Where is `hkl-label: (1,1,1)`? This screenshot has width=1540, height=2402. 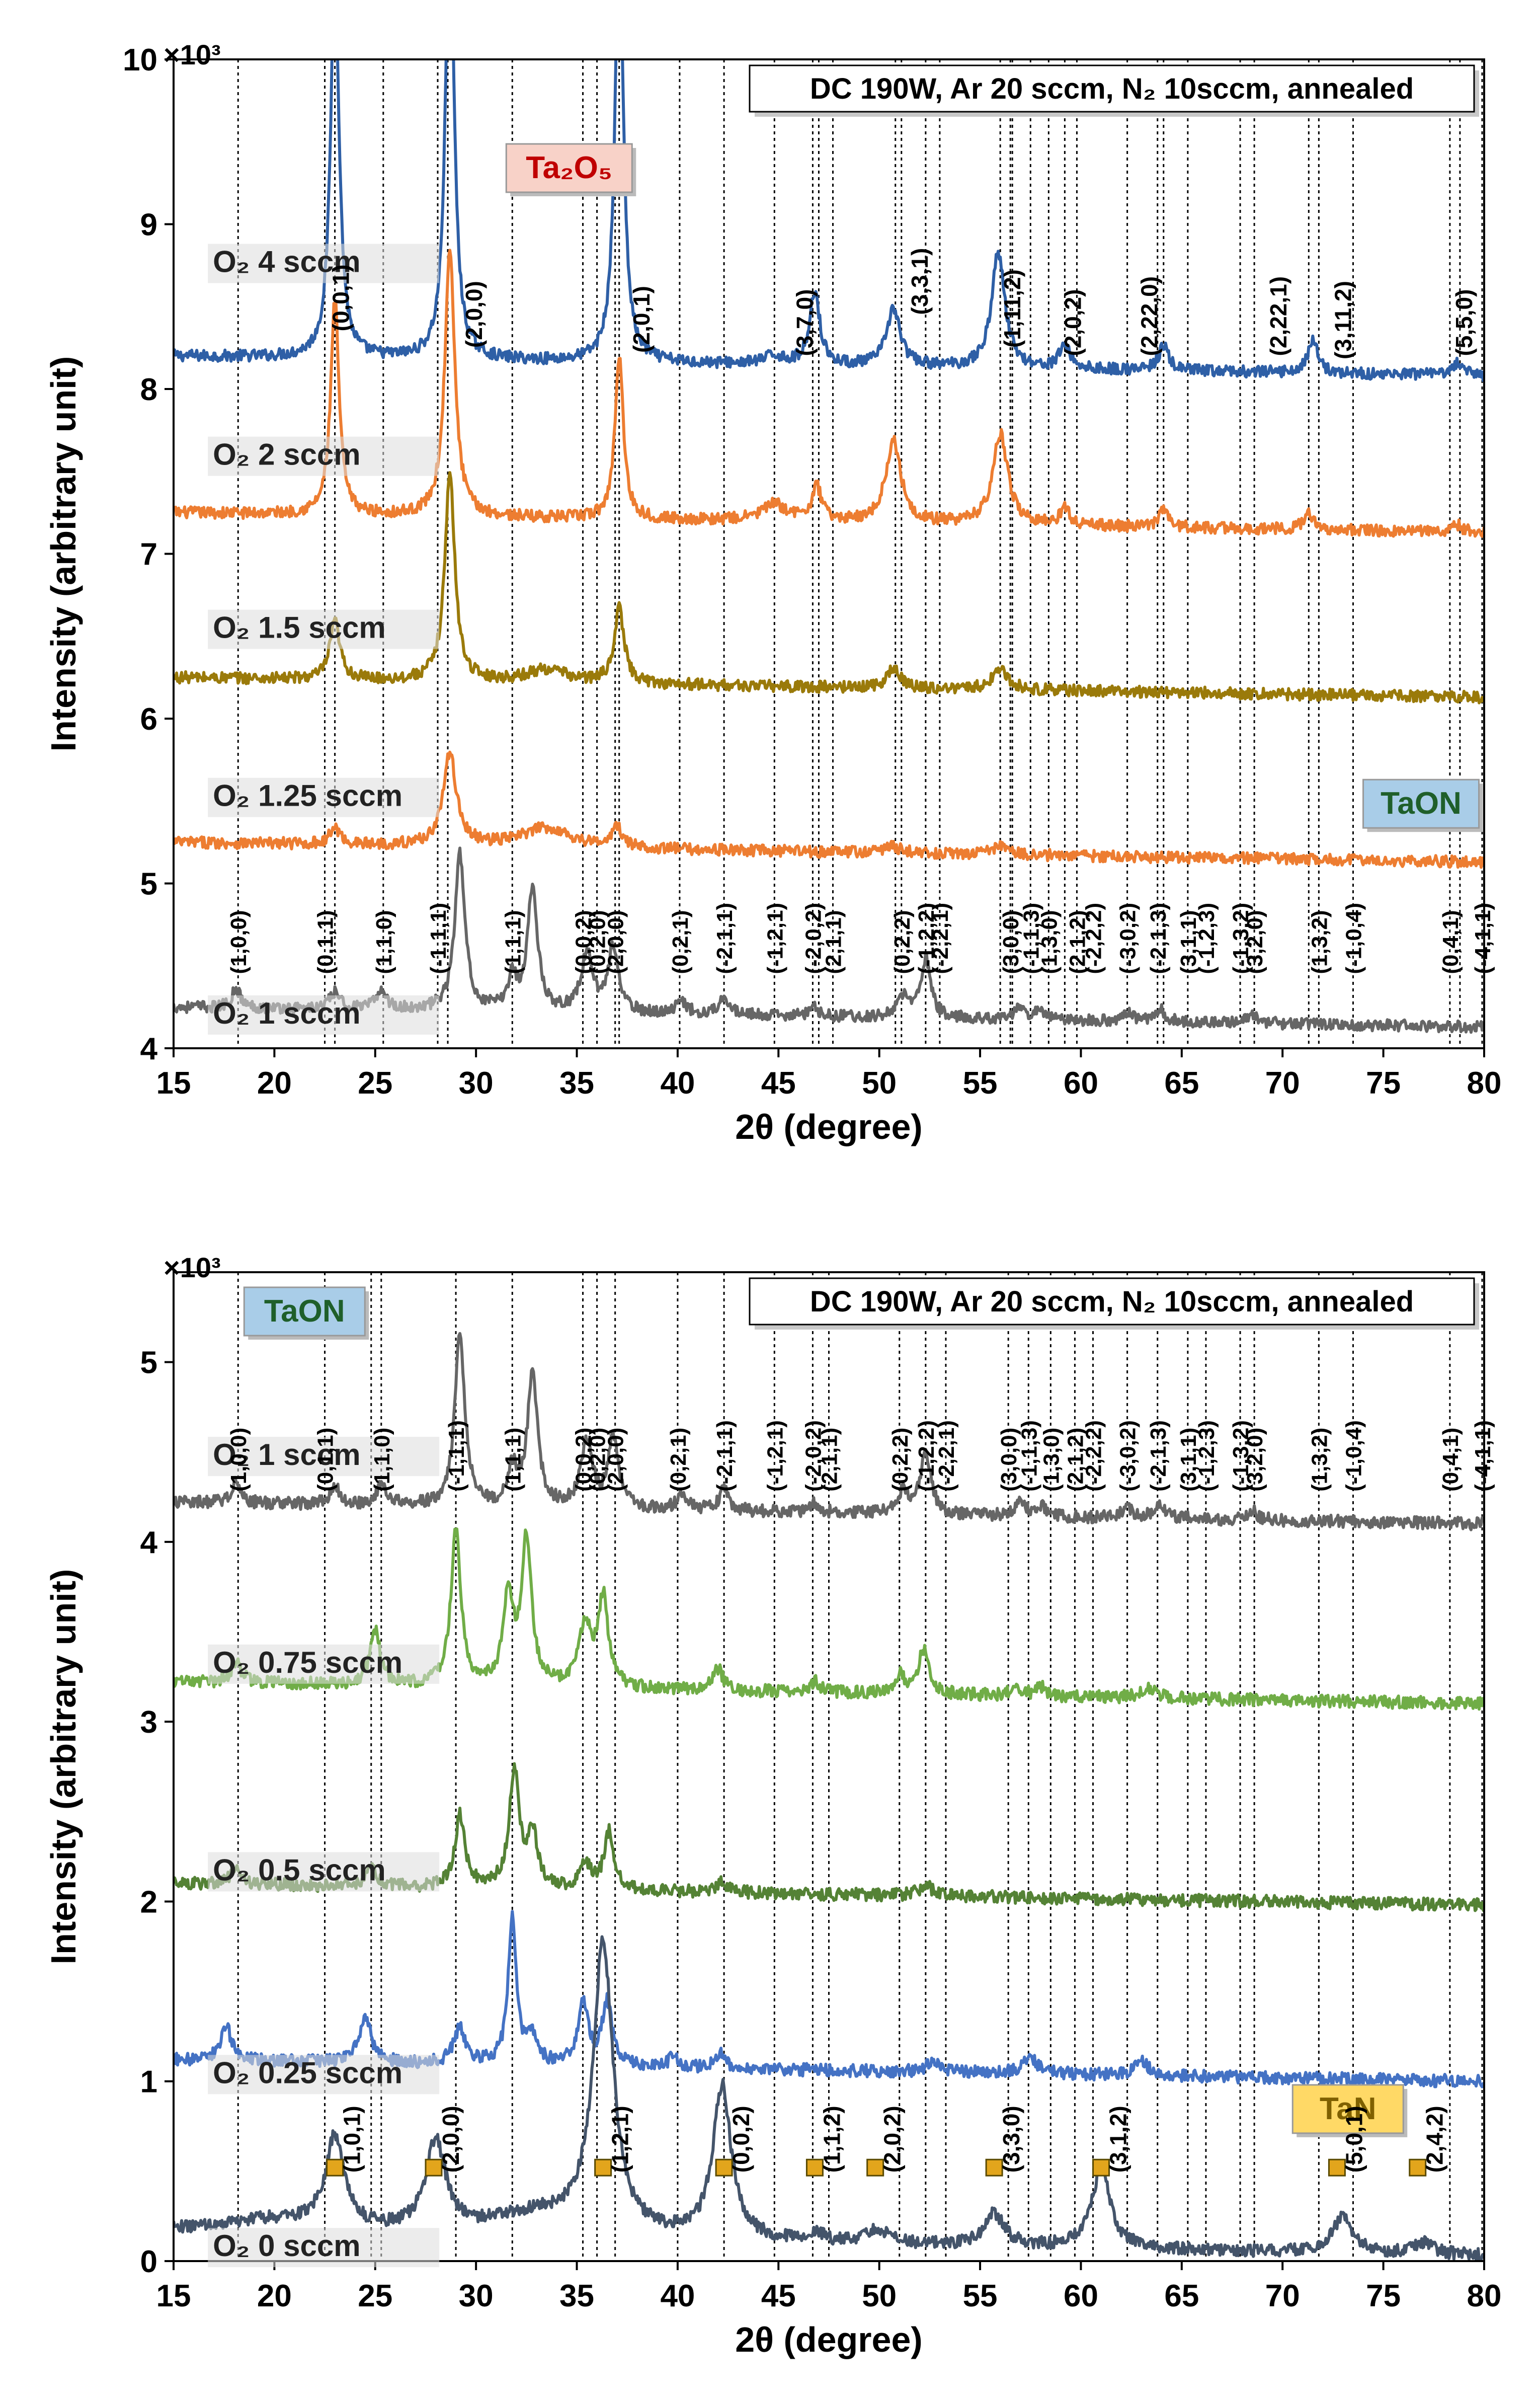 hkl-label: (1,1,1) is located at coordinates (513, 942).